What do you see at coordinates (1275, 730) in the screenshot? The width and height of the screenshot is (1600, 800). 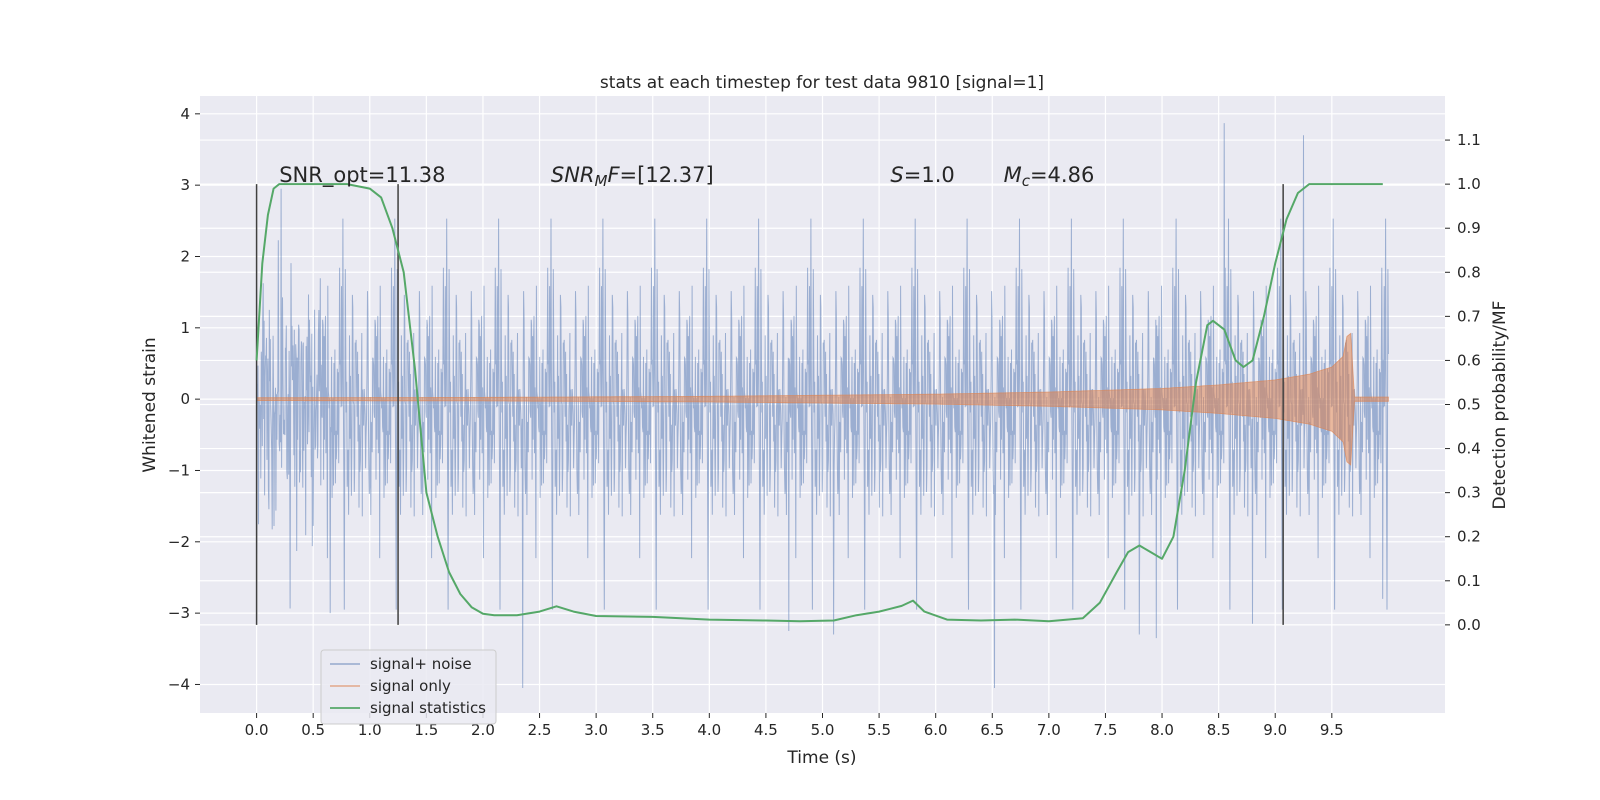 I see `x-tick-label: 9.0` at bounding box center [1275, 730].